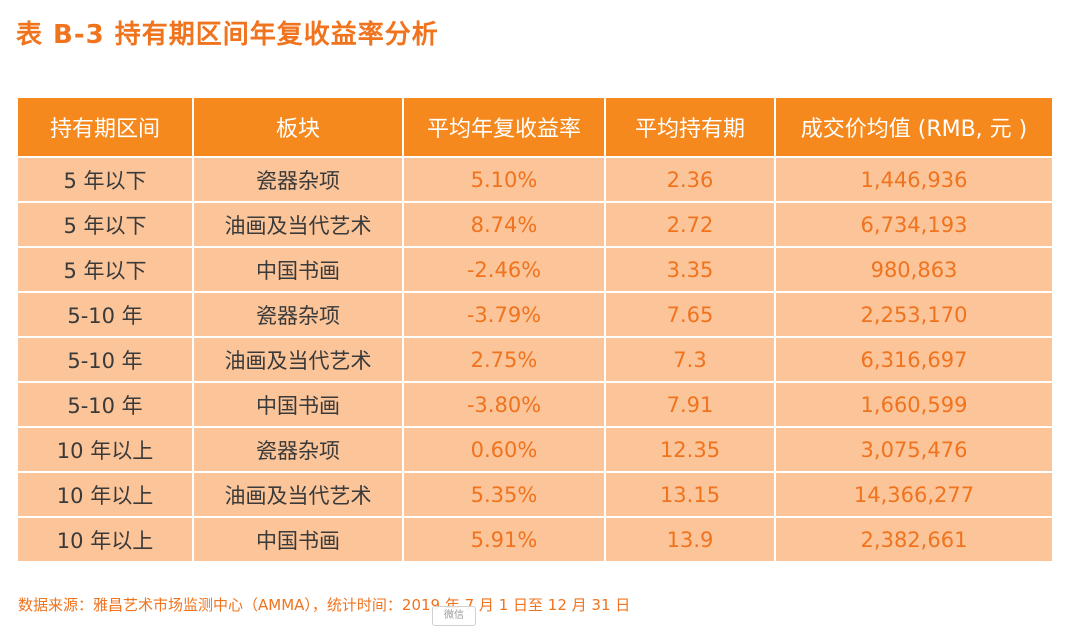 Image resolution: width=1080 pixels, height=627 pixels. Describe the element at coordinates (454, 616) in the screenshot. I see `watermark-badge: 微信` at that location.